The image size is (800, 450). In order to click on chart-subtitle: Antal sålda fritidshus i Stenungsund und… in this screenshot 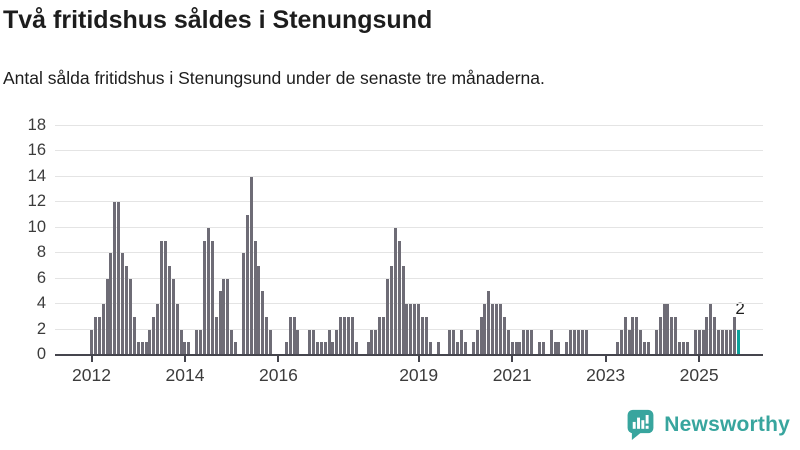, I will do `click(274, 78)`.